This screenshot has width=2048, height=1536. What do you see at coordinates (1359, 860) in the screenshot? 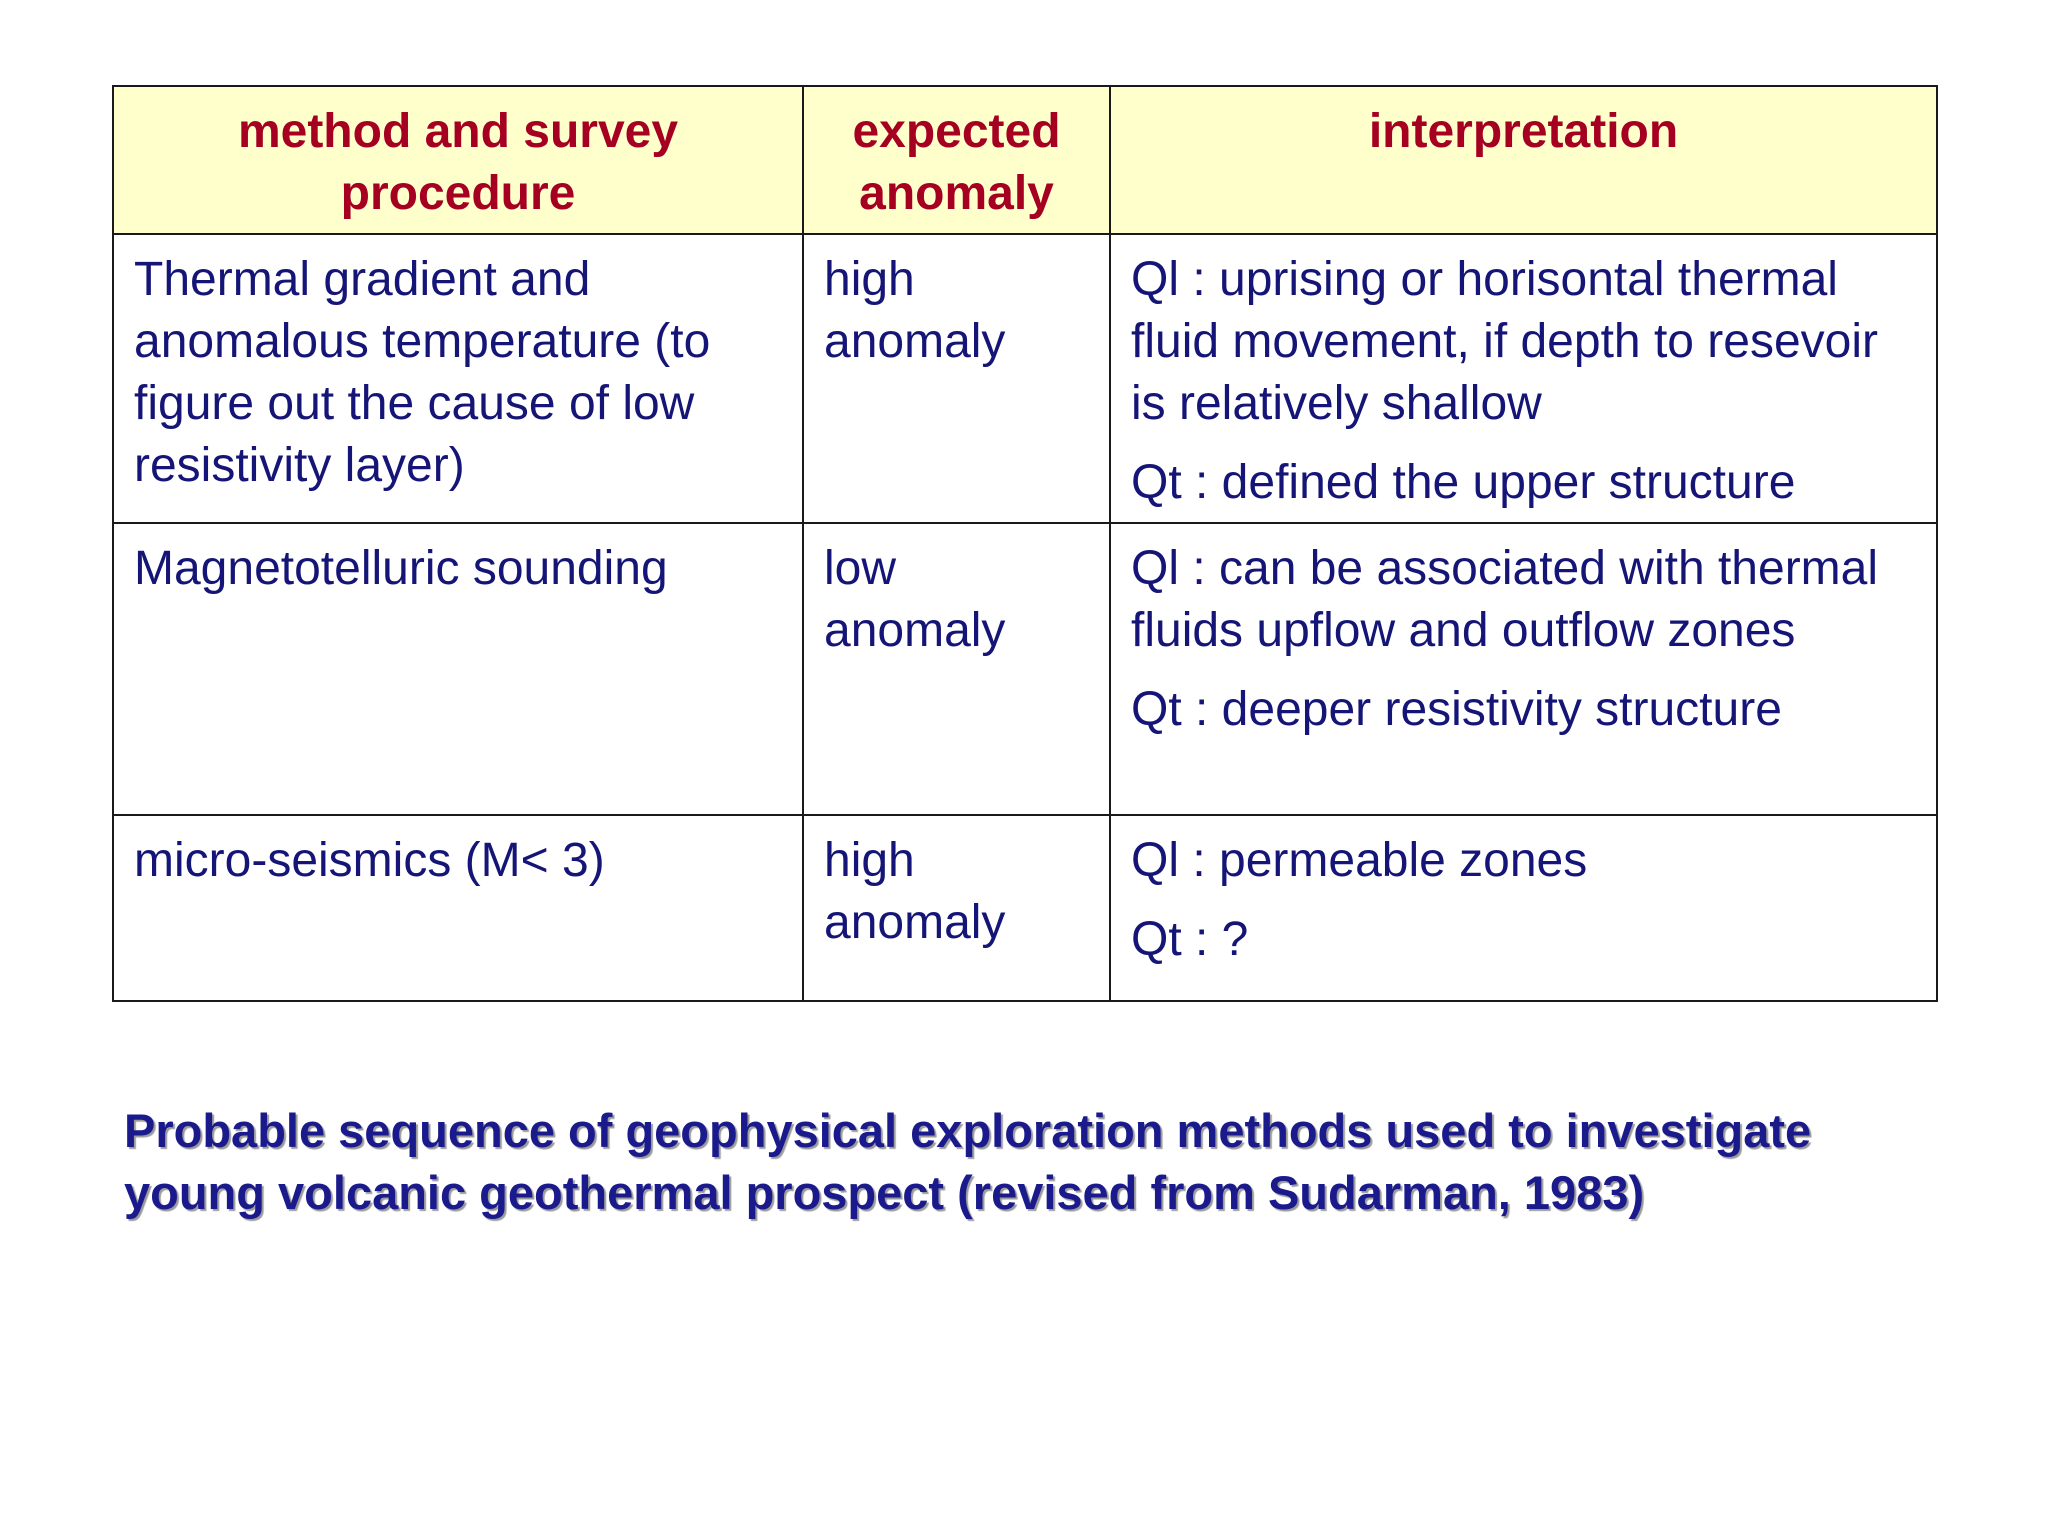
I see `ql-interpretation: Ql : permeable zones` at bounding box center [1359, 860].